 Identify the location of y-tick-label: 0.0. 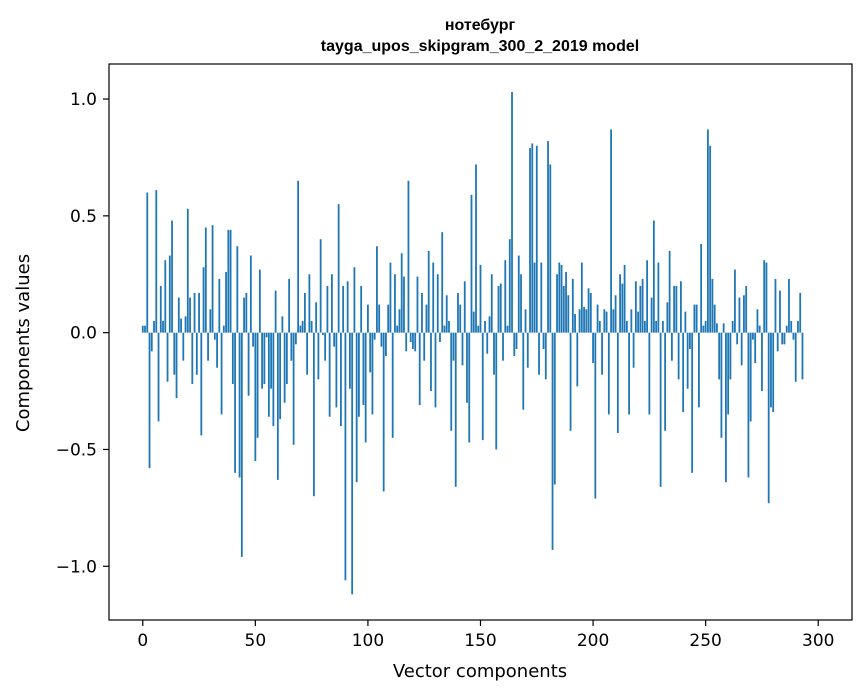
(83, 334).